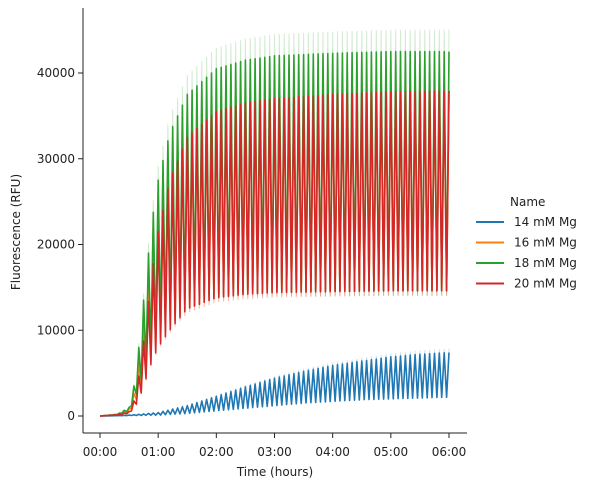 Image resolution: width=599 pixels, height=489 pixels. I want to click on y-tick-label: 30000, so click(56, 159).